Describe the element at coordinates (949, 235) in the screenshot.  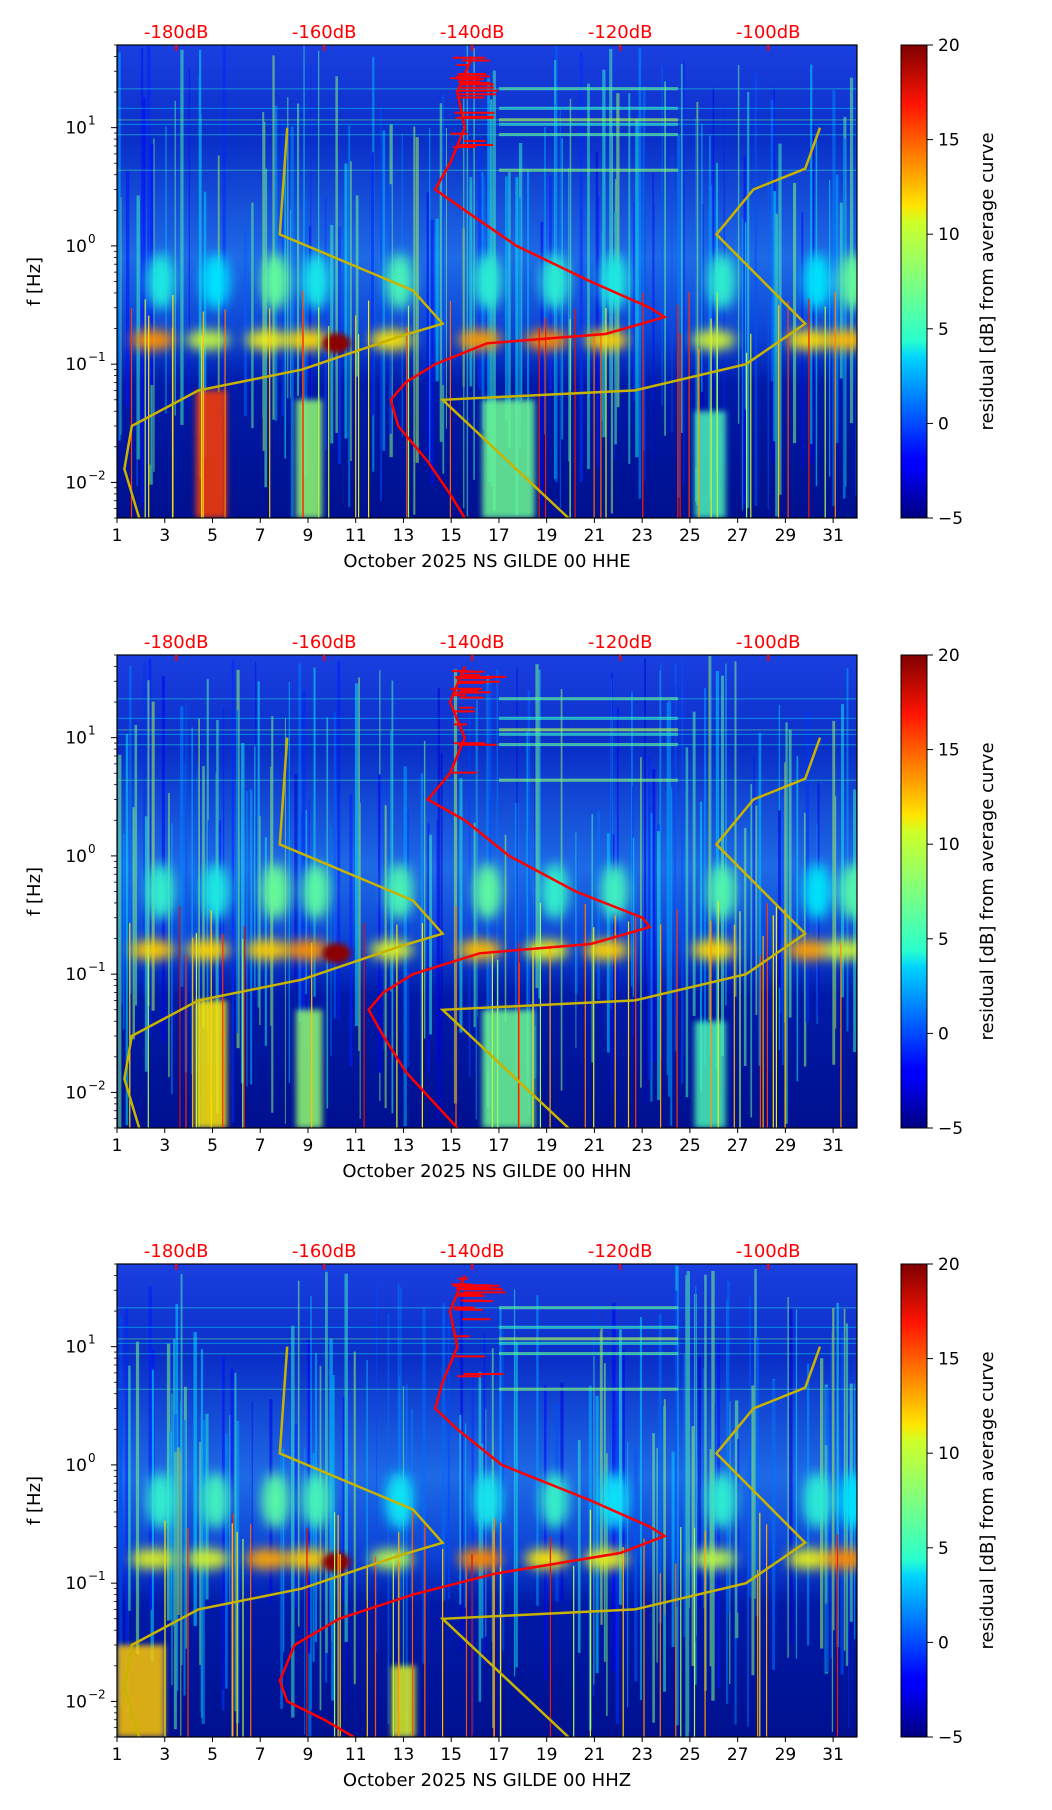
I see `colorbar-tick-label: 10` at that location.